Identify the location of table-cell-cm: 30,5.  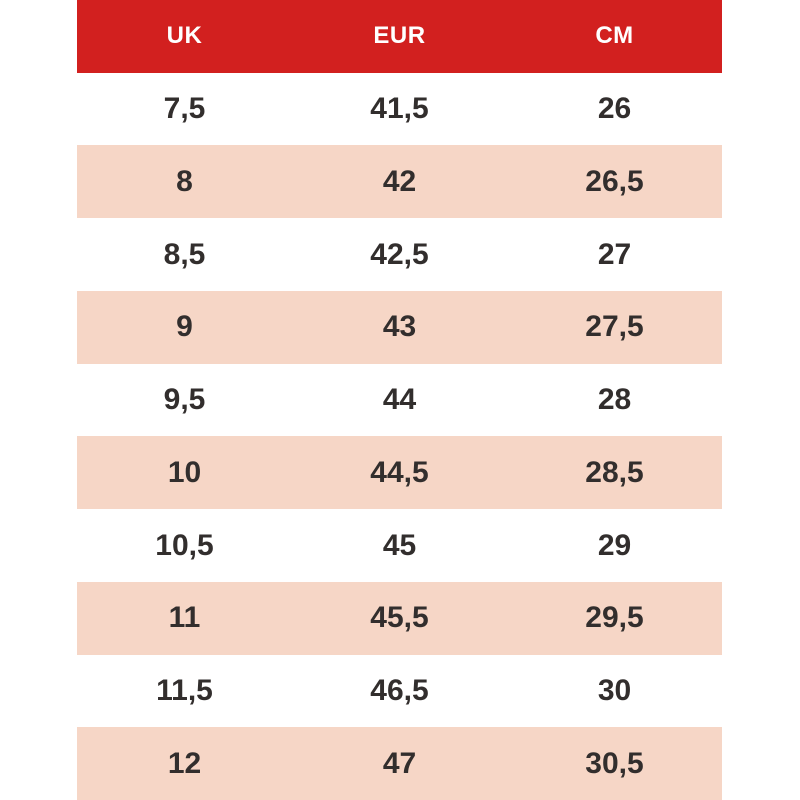
(614, 763).